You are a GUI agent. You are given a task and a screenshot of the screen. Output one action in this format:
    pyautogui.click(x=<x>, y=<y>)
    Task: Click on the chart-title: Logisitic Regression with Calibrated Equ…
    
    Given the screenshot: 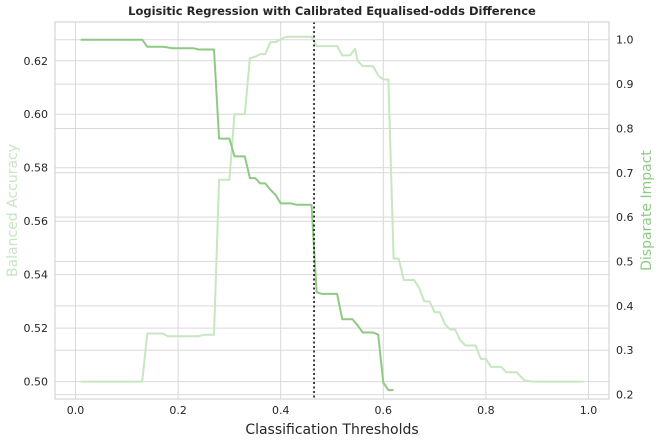 What is the action you would take?
    pyautogui.click(x=332, y=11)
    